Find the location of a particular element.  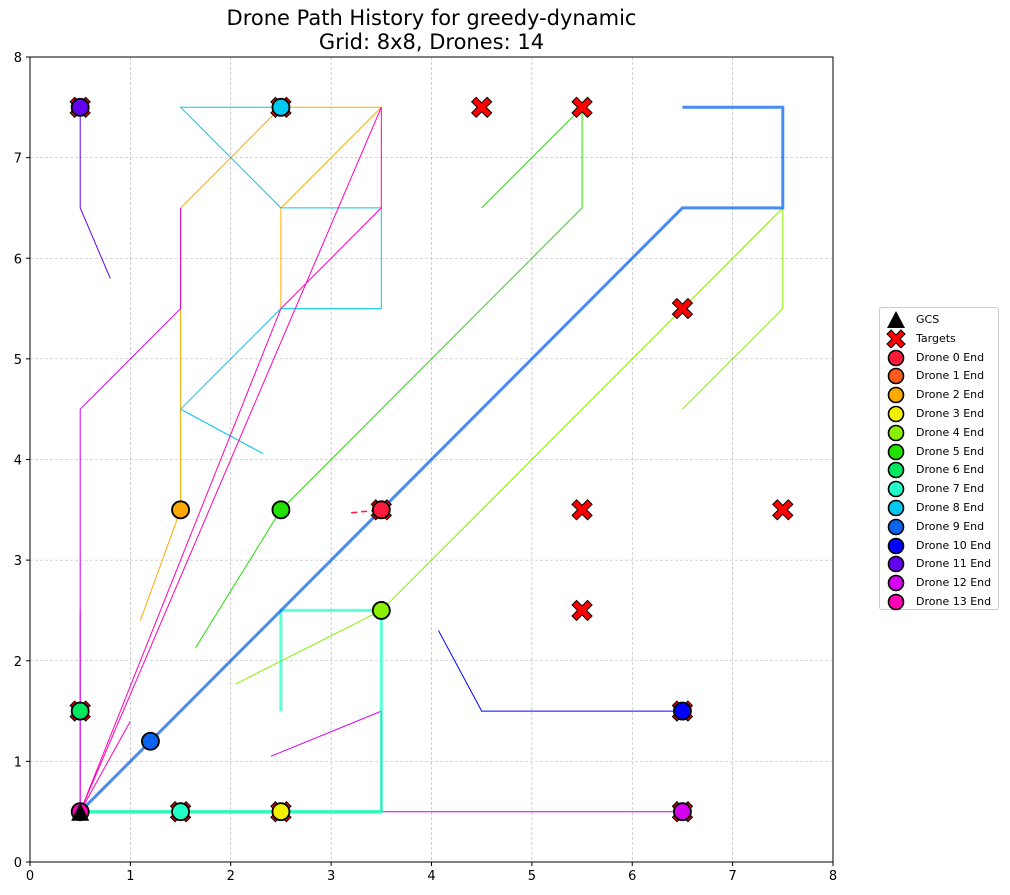

drone-2-end-marker is located at coordinates (180, 510).